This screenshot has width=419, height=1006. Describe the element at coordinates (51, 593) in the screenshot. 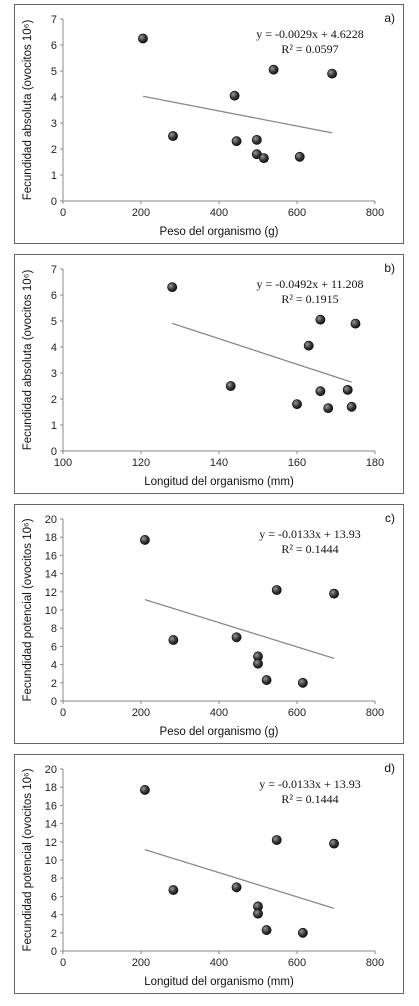

I see `y-tick-label: 12` at that location.